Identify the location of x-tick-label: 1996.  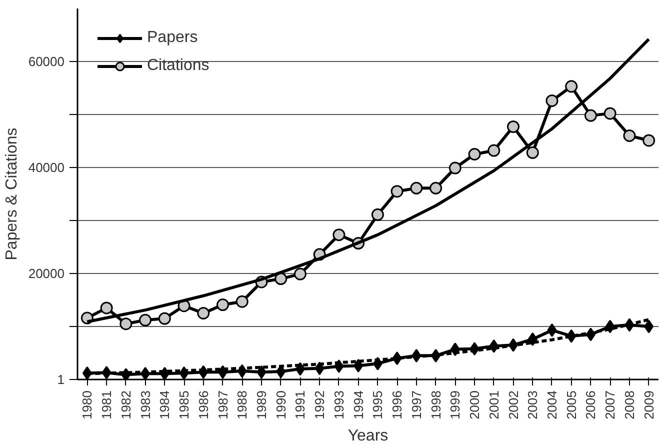
(397, 405).